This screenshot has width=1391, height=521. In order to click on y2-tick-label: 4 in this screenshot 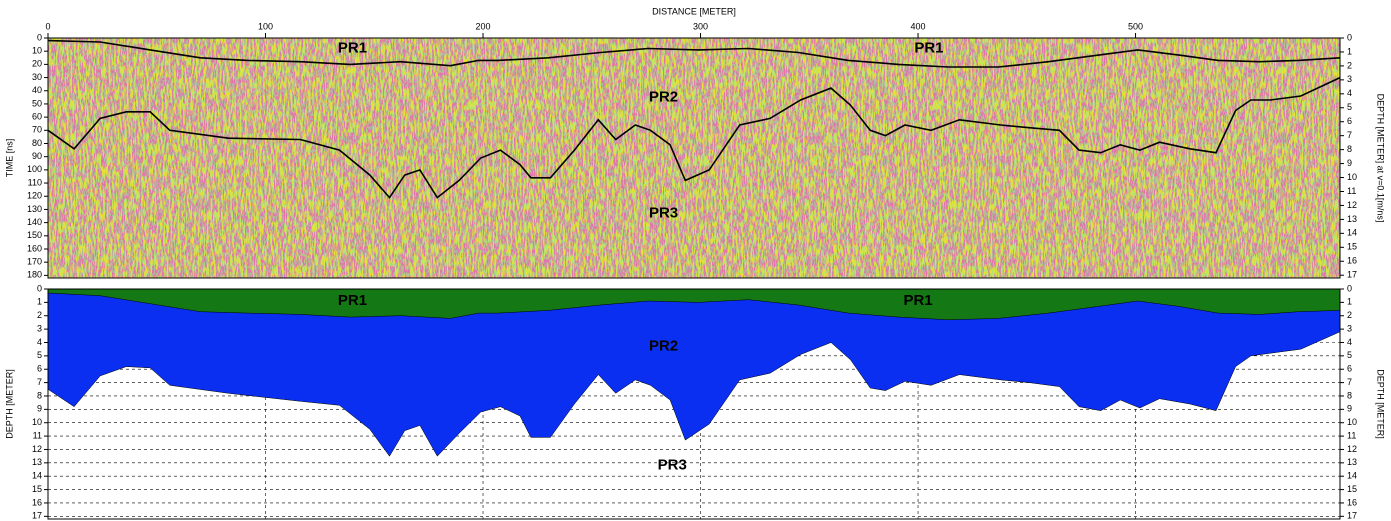, I will do `click(1349, 93)`.